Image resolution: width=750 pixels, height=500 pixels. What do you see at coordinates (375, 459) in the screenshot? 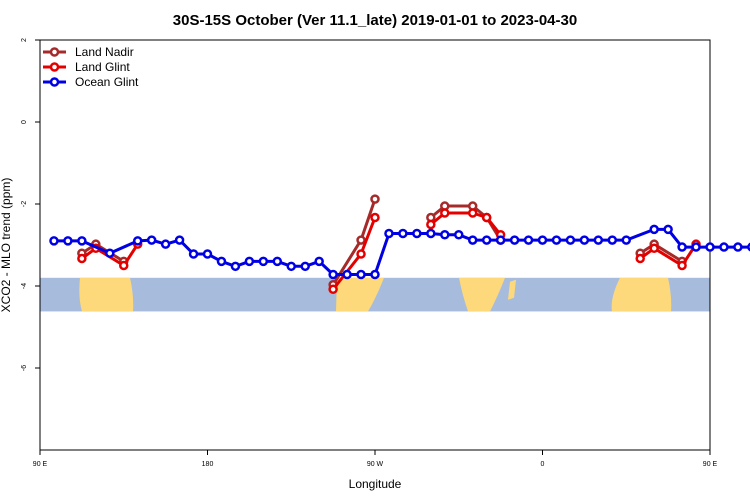
I see `x-axis: 90 E 180 90 W 0 90 E` at bounding box center [375, 459].